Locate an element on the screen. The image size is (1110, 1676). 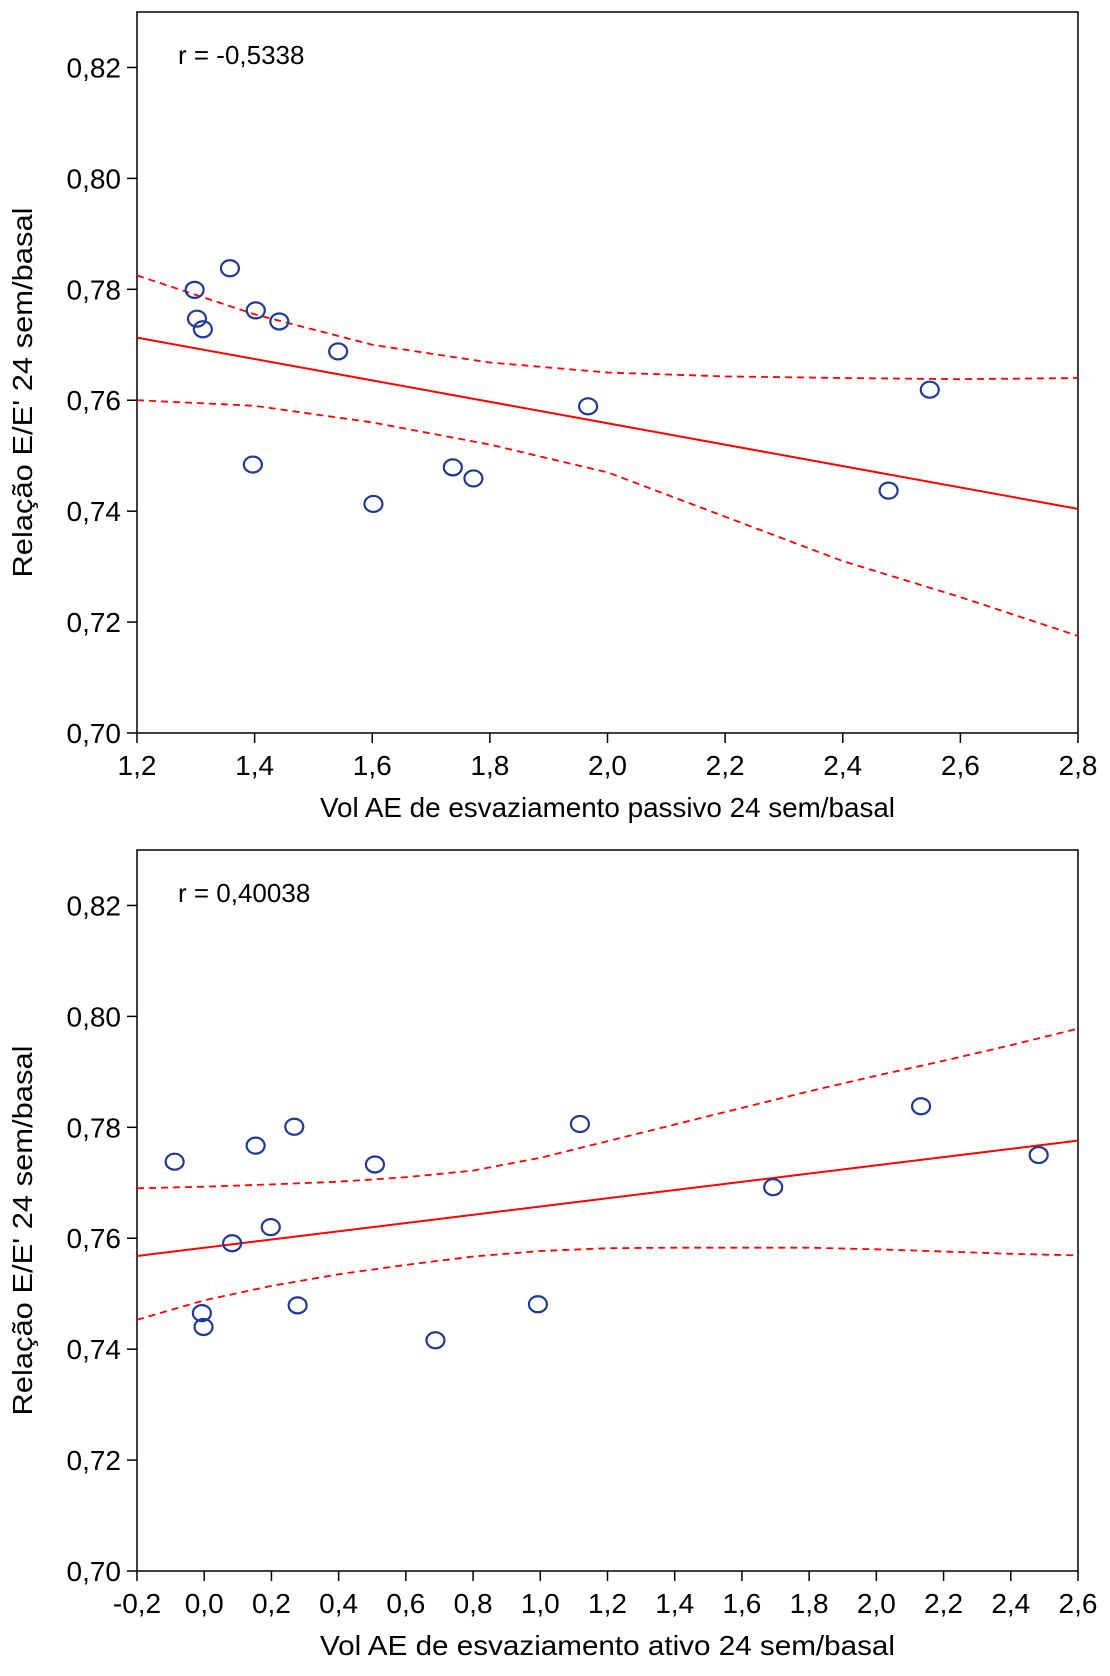
correlation-annotation: r = 0,40038 is located at coordinates (244, 893).